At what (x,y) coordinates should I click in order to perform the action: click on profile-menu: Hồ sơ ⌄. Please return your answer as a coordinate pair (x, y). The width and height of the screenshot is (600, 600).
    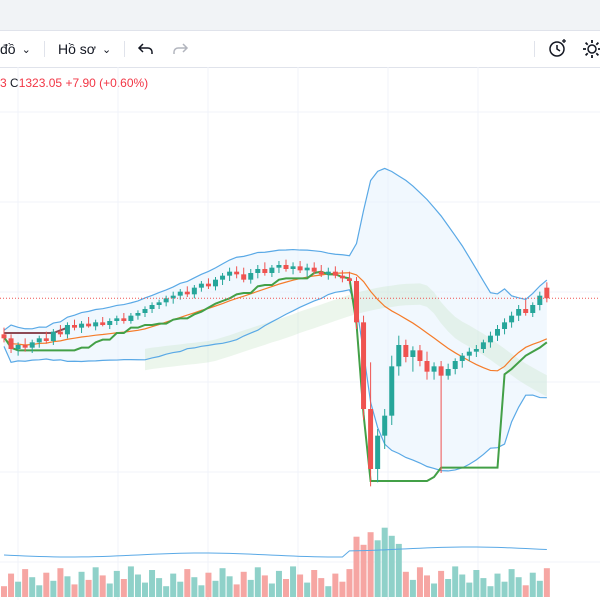
    Looking at the image, I should click on (84, 49).